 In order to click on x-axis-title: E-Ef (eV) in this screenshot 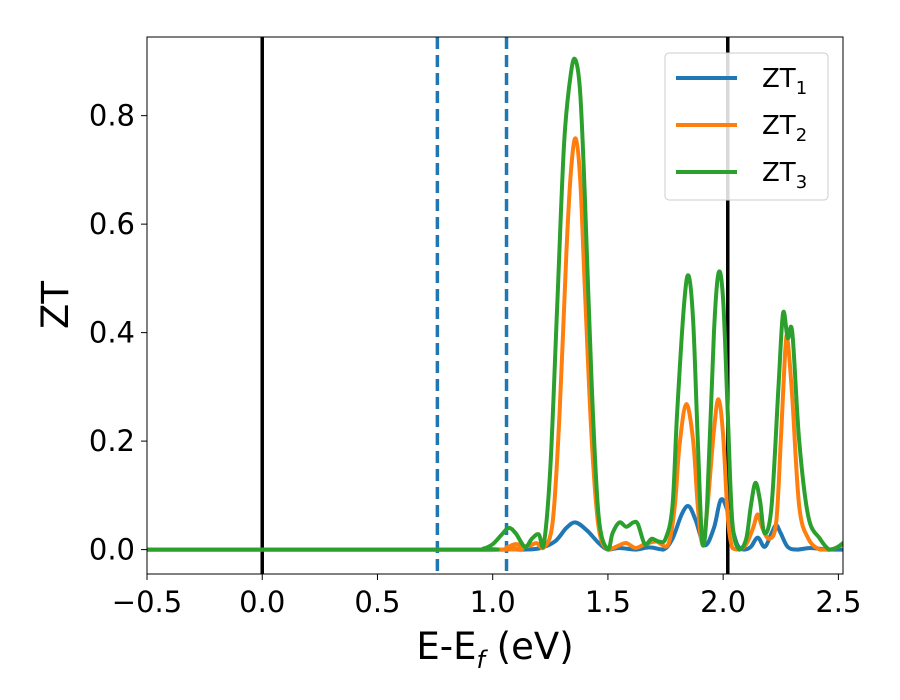, I will do `click(494, 649)`.